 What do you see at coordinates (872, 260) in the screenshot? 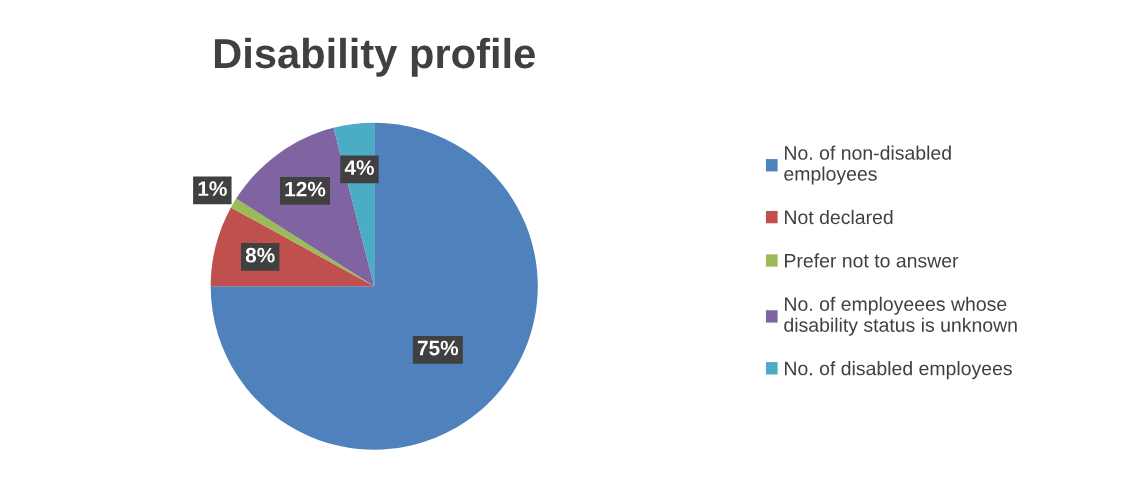
I see `legend-label: Prefer not to answer` at bounding box center [872, 260].